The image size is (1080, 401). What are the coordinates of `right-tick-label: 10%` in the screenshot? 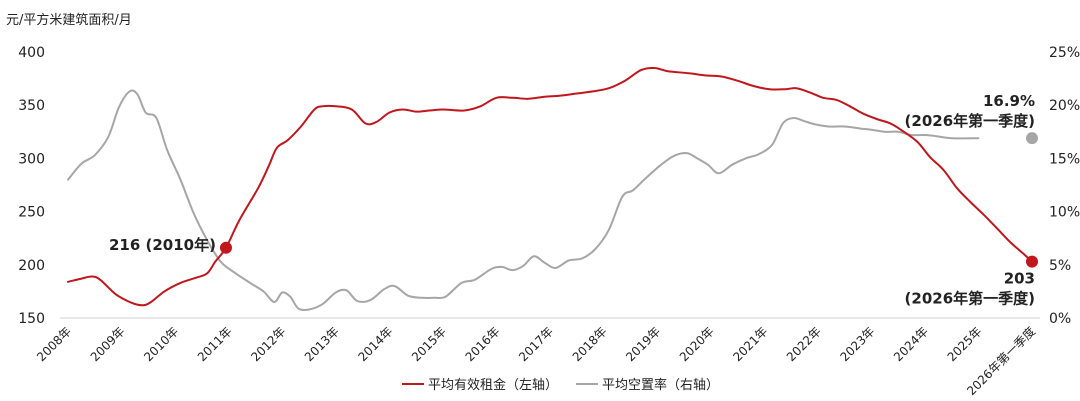 It's located at (1064, 213).